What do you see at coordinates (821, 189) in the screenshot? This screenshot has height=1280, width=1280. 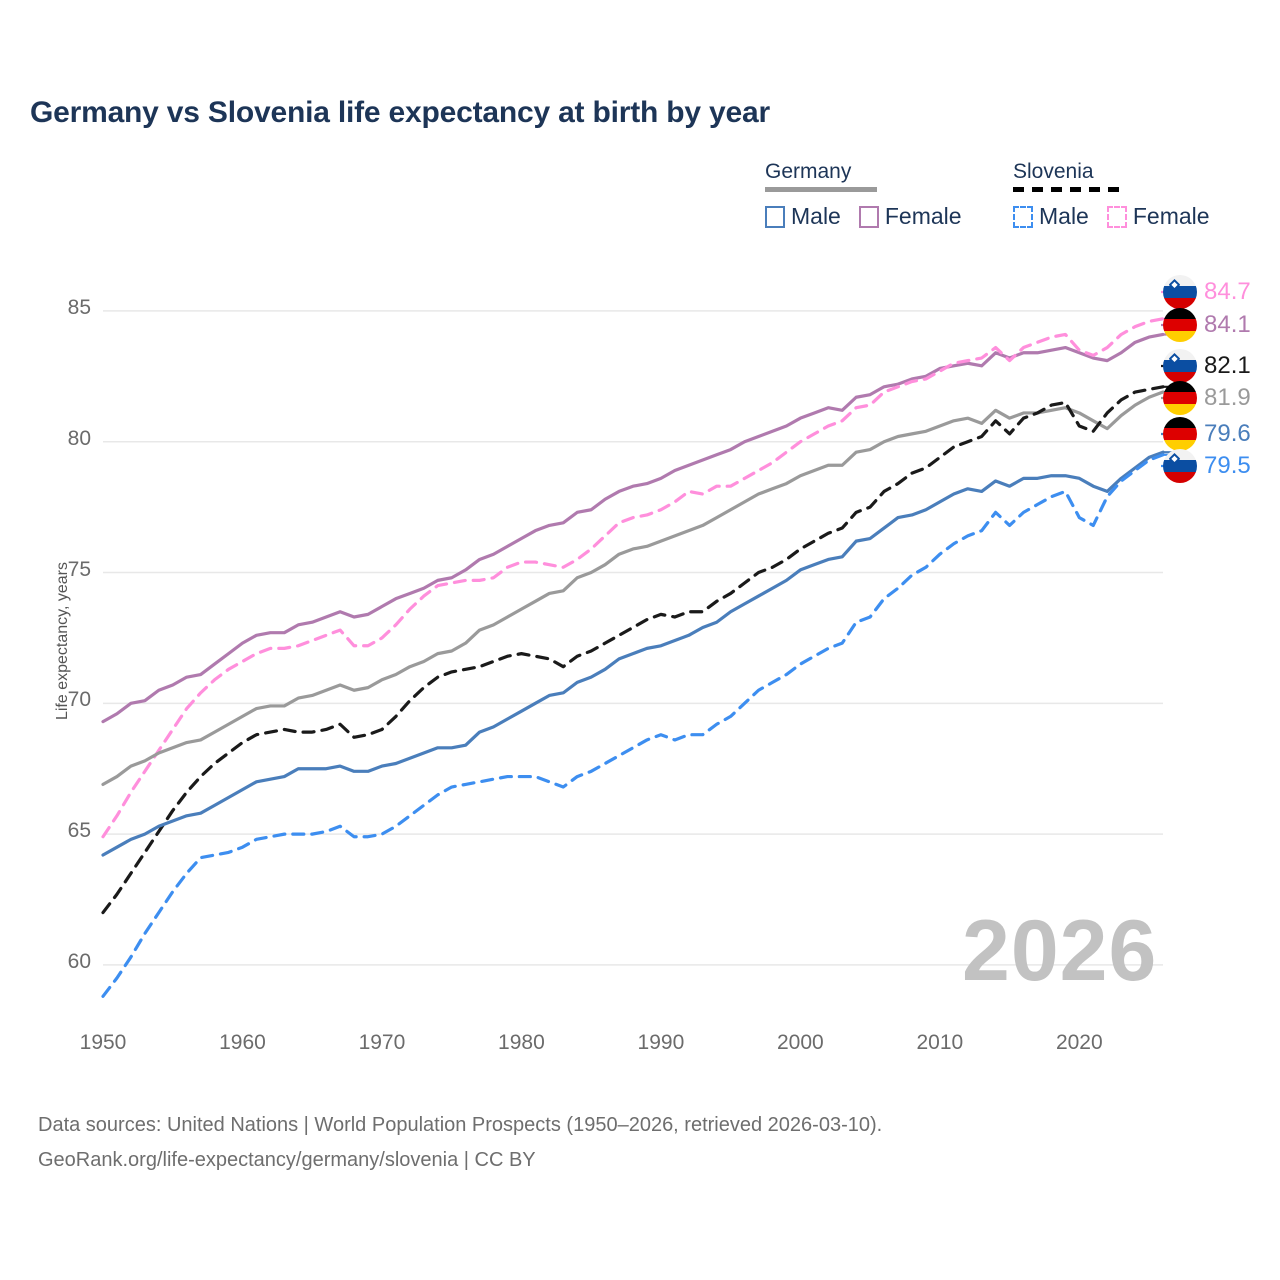 I see `legend-country-rule-germany` at bounding box center [821, 189].